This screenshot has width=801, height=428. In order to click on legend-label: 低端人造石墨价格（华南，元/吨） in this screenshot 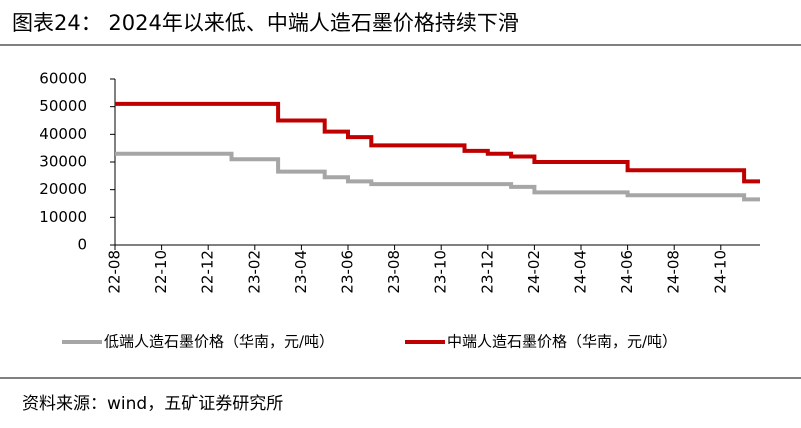, I will do `click(219, 342)`.